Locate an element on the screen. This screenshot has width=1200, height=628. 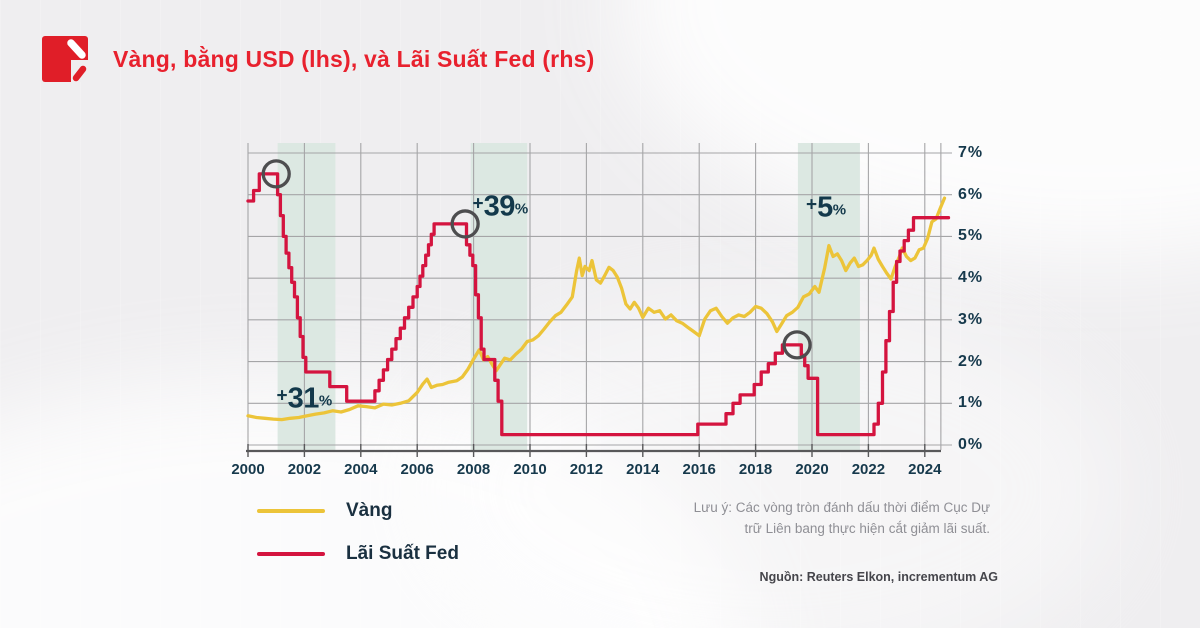
x-tick-label: 2024 is located at coordinates (925, 469).